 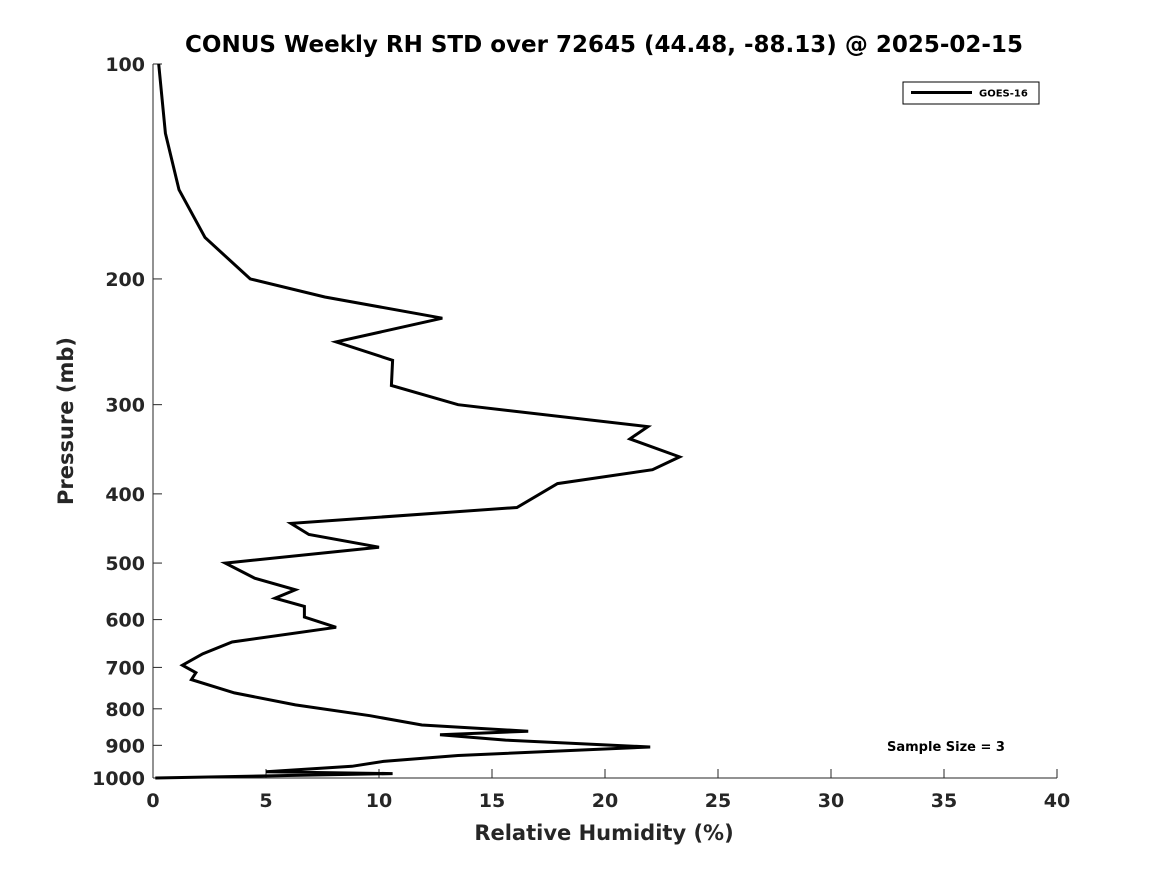 I want to click on x-tick-label: 30, so click(x=831, y=801).